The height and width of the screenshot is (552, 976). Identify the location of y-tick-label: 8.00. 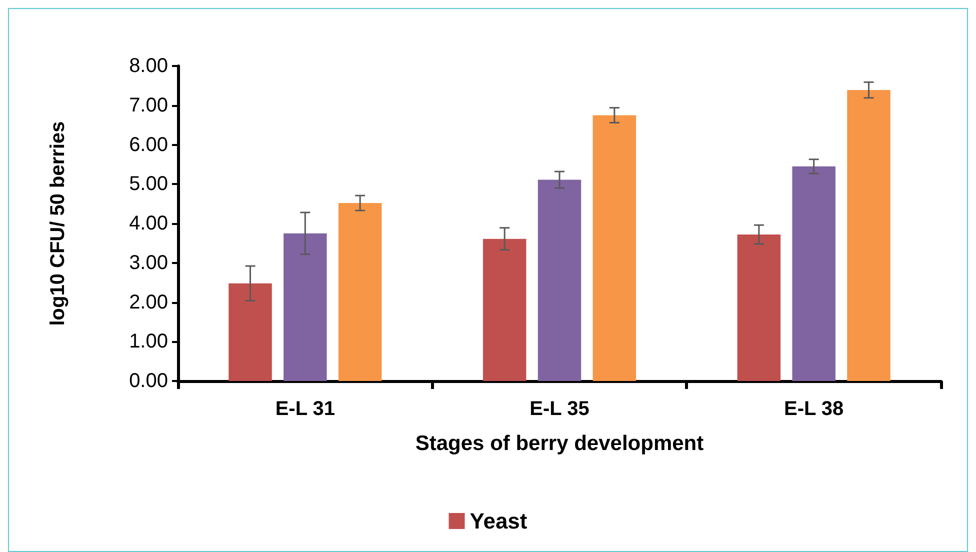
(148, 66).